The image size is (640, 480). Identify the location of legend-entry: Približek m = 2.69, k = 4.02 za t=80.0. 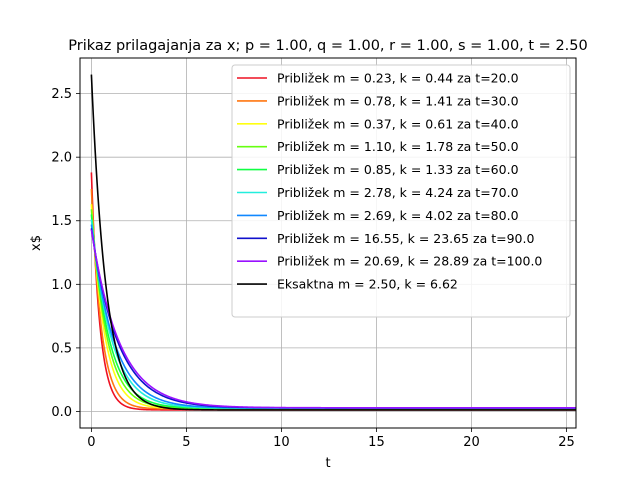
(398, 215).